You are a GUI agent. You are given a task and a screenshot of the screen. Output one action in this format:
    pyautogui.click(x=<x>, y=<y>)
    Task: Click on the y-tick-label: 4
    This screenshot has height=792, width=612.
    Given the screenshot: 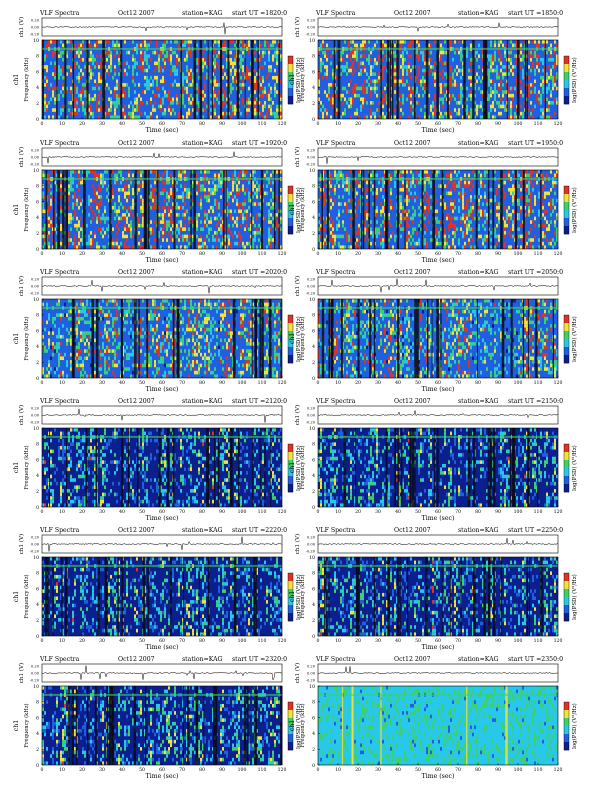 What is the action you would take?
    pyautogui.click(x=37, y=218)
    